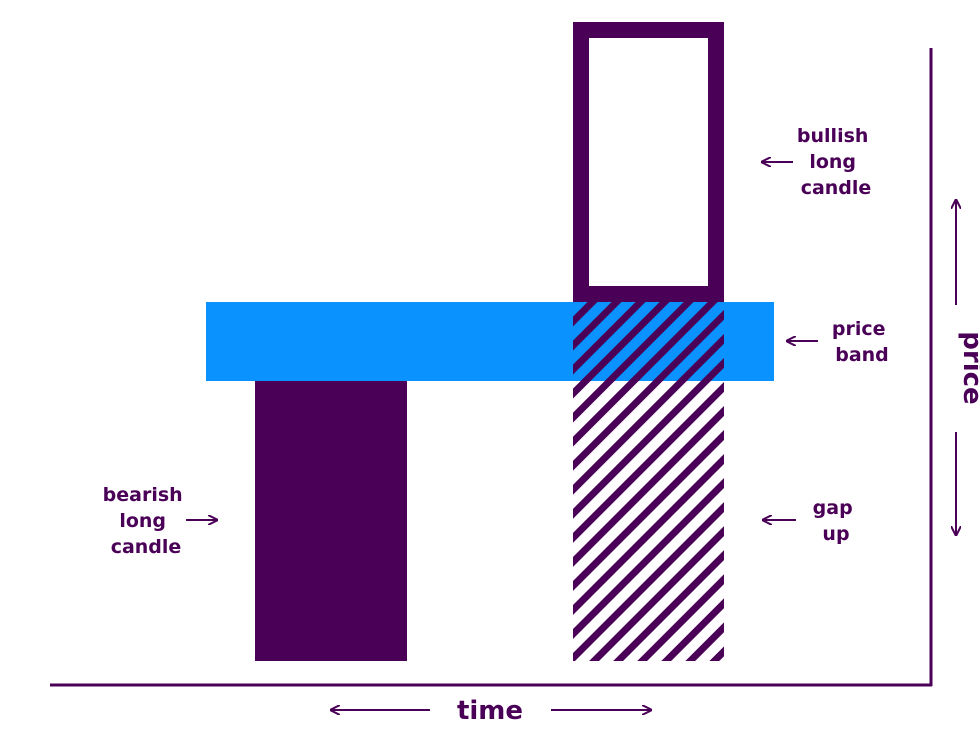 The height and width of the screenshot is (735, 980). What do you see at coordinates (490, 711) in the screenshot?
I see `x-axis-label: time` at bounding box center [490, 711].